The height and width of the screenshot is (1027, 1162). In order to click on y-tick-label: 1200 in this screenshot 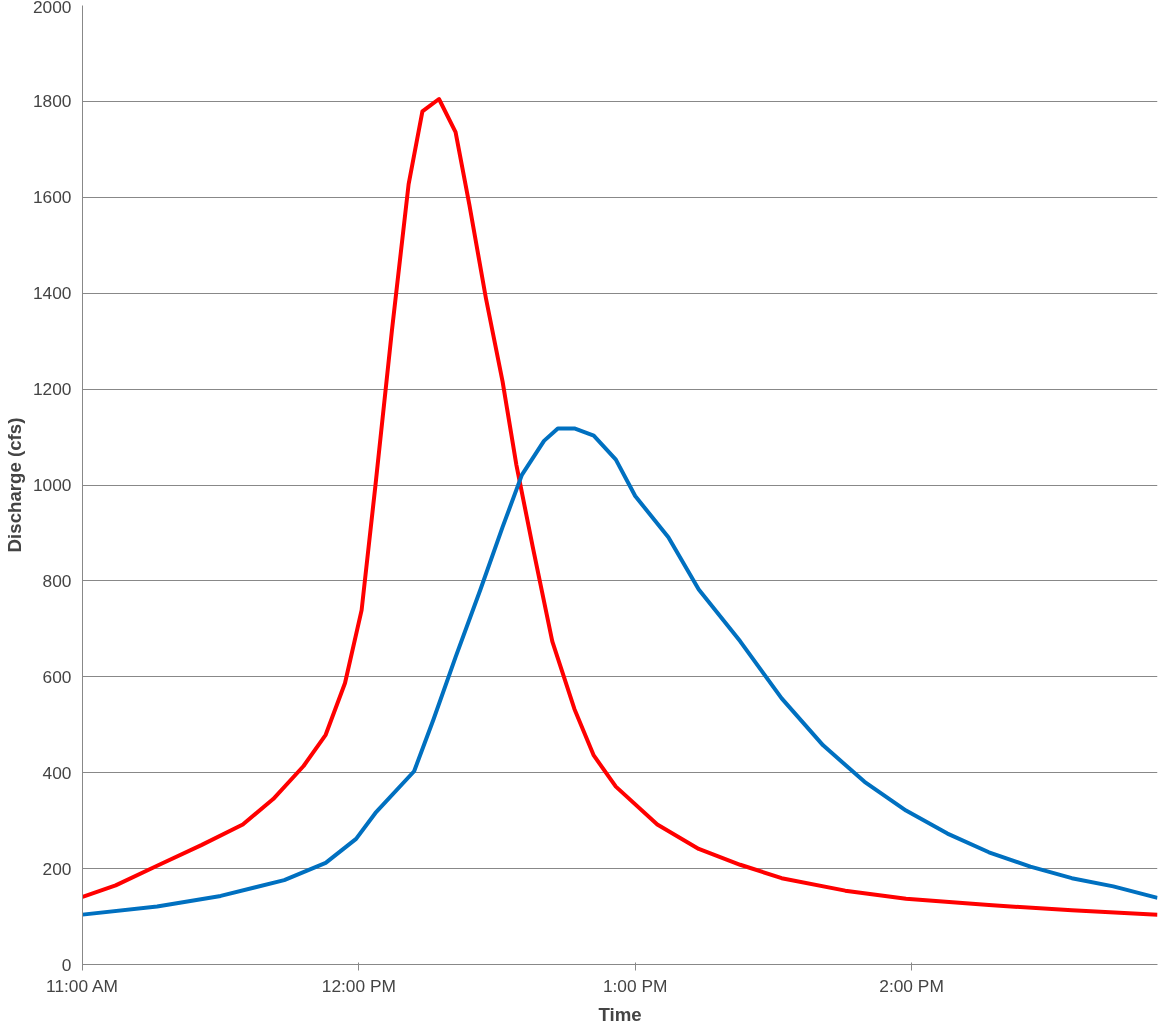, I will do `click(52, 389)`.